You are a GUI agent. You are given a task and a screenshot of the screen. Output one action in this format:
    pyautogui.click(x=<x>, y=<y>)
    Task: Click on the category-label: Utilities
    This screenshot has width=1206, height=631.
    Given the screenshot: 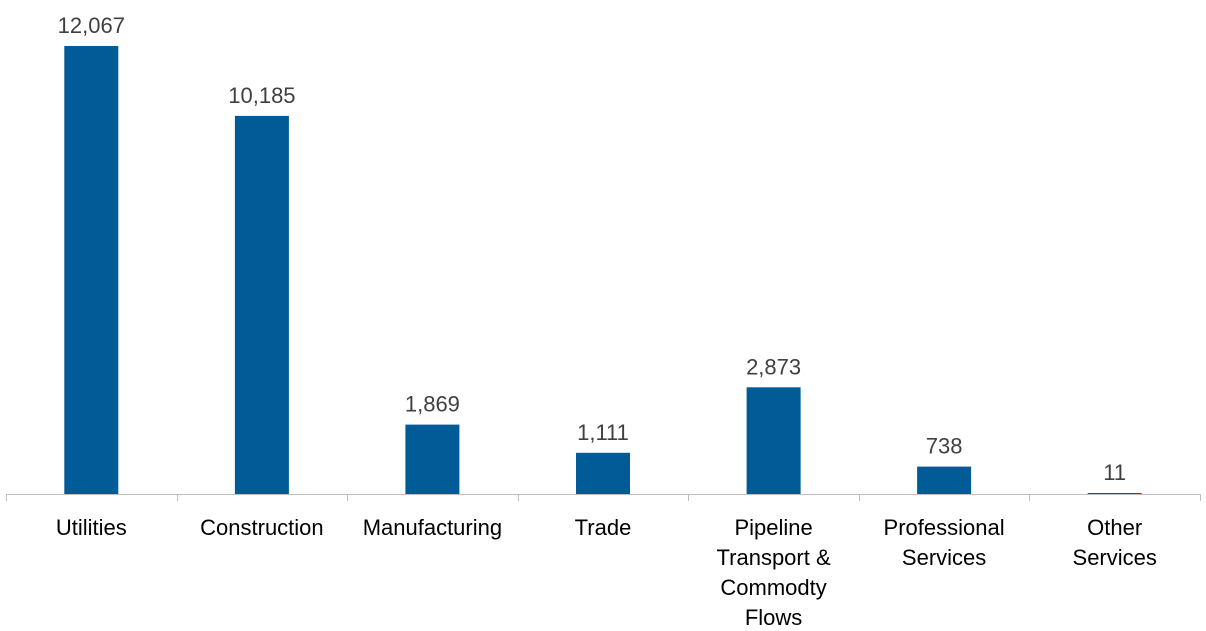 What is the action you would take?
    pyautogui.click(x=91, y=527)
    